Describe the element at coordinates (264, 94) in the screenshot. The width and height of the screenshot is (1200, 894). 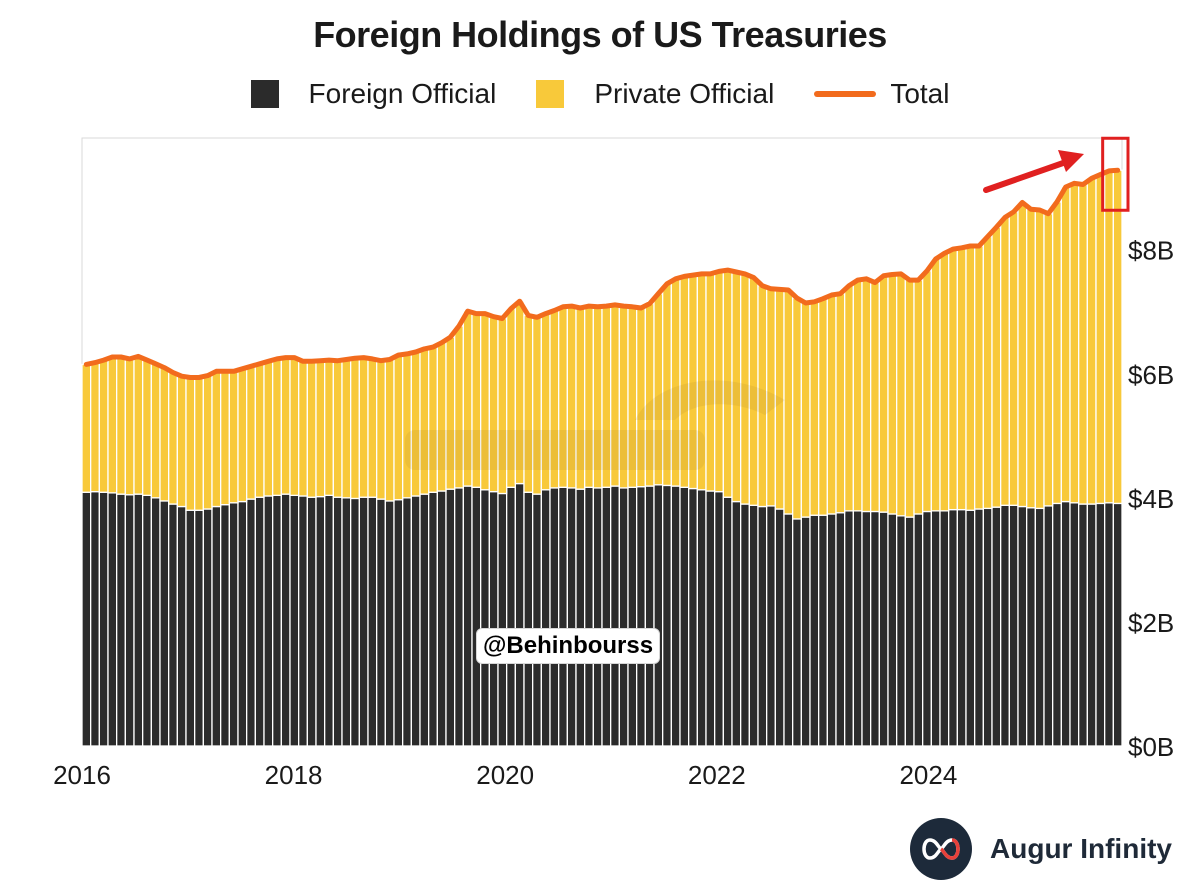
I see `legend-swatch-foreign-official` at that location.